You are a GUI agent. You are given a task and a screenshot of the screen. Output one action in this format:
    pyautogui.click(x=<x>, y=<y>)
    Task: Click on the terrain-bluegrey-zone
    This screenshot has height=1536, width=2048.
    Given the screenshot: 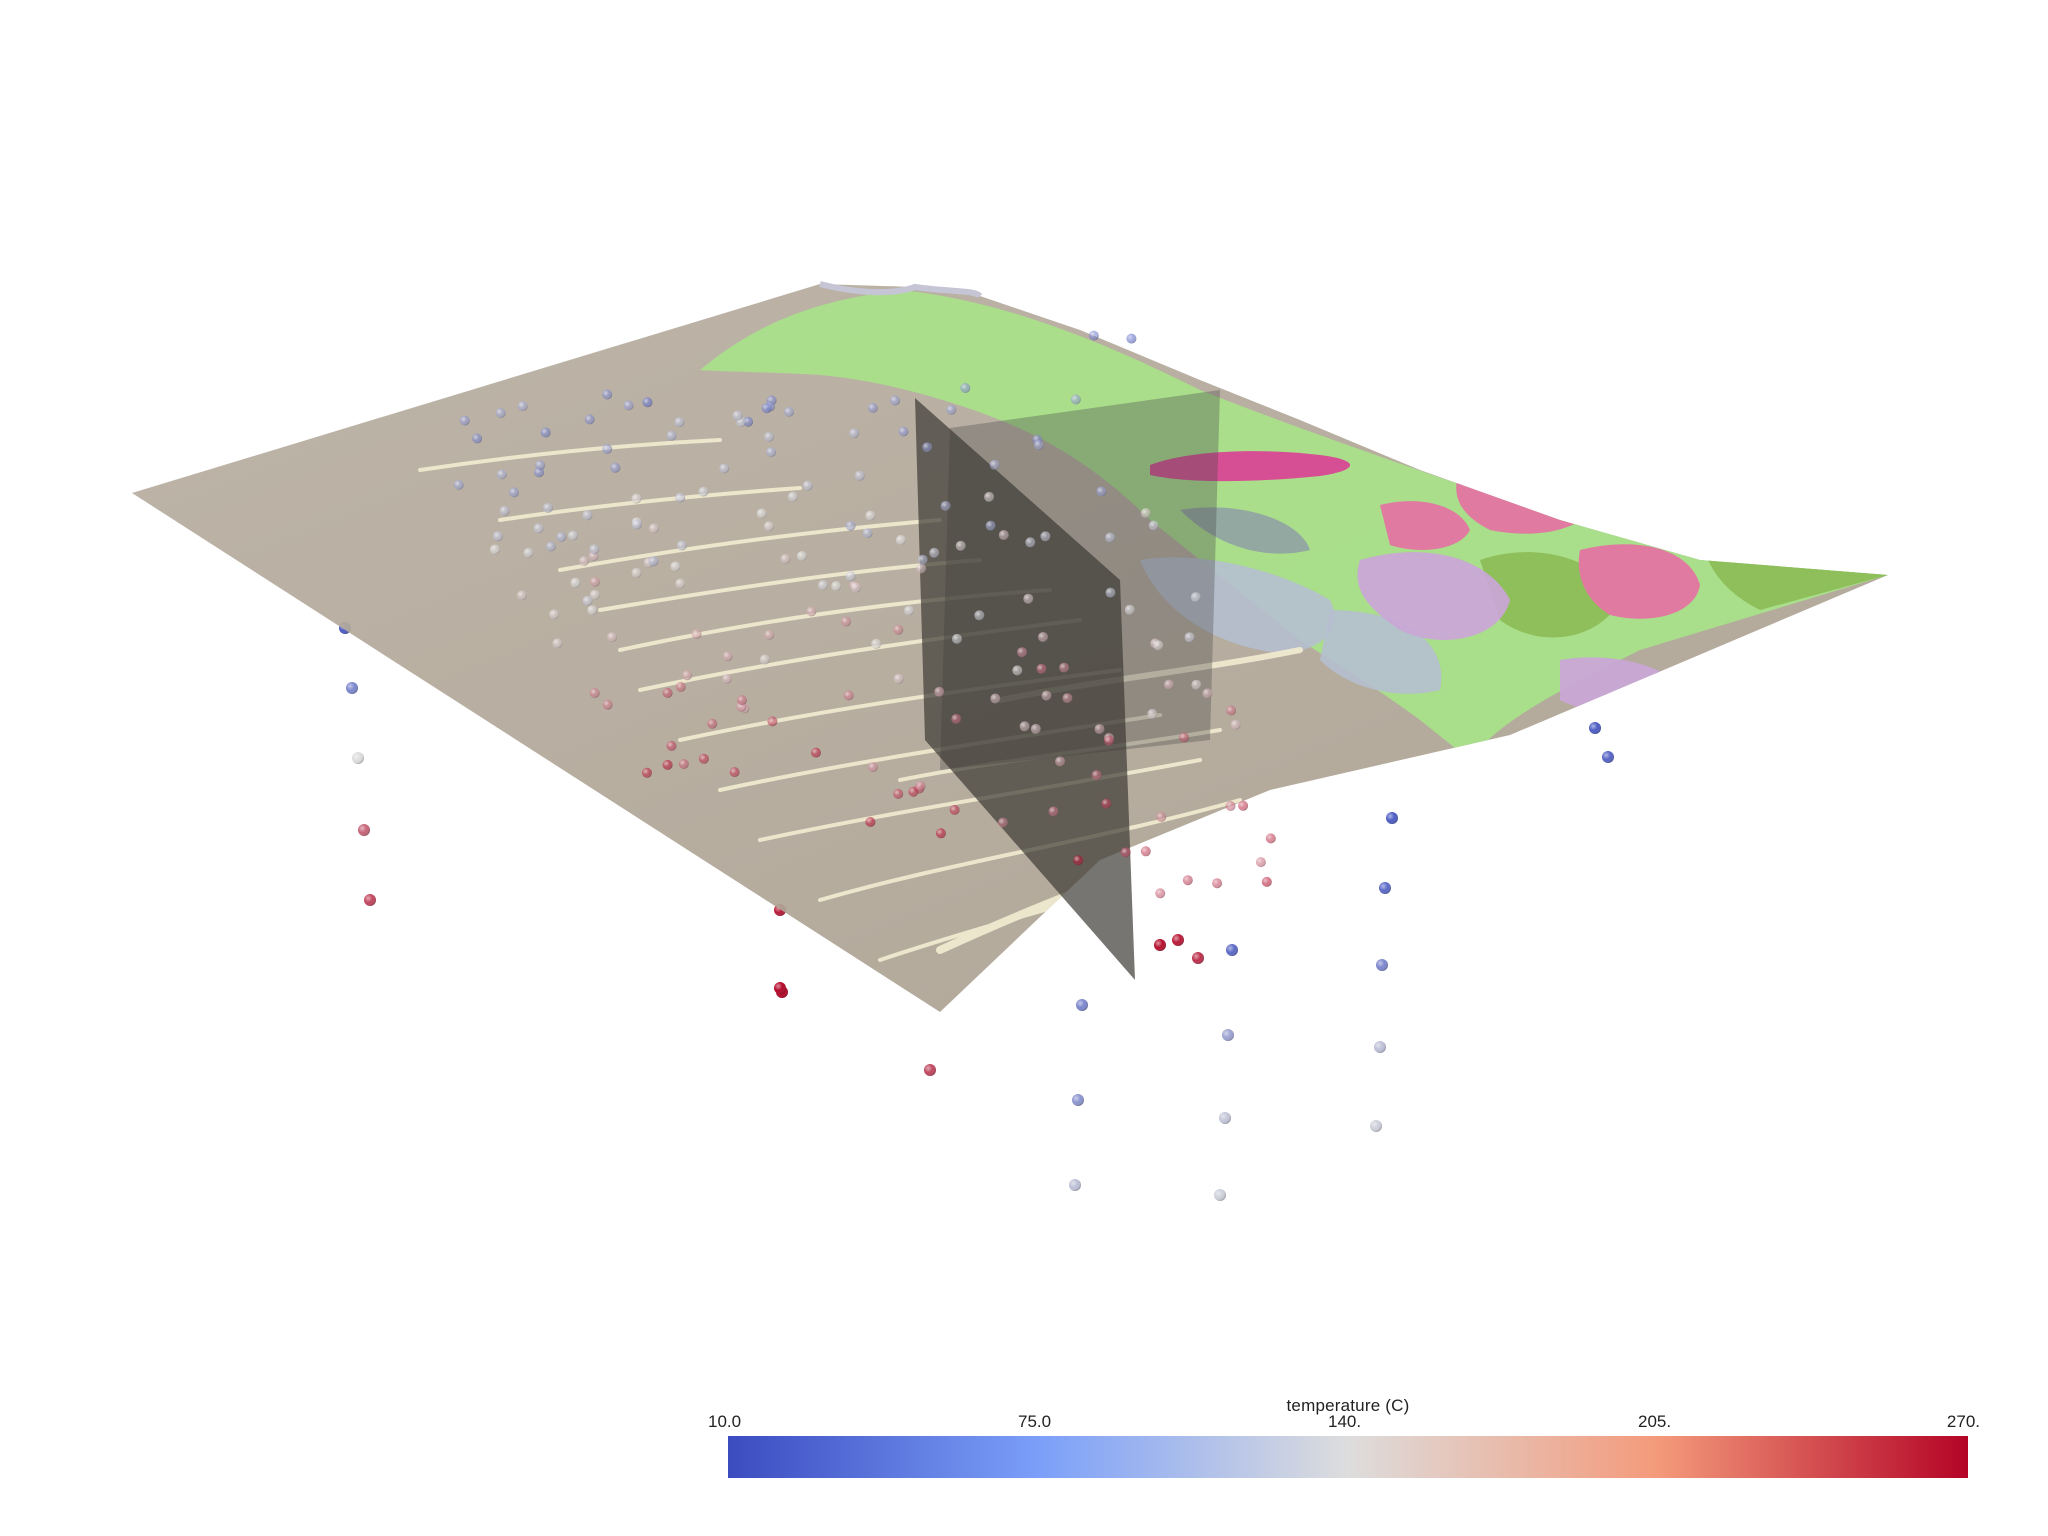 What is the action you would take?
    pyautogui.click(x=1237, y=605)
    